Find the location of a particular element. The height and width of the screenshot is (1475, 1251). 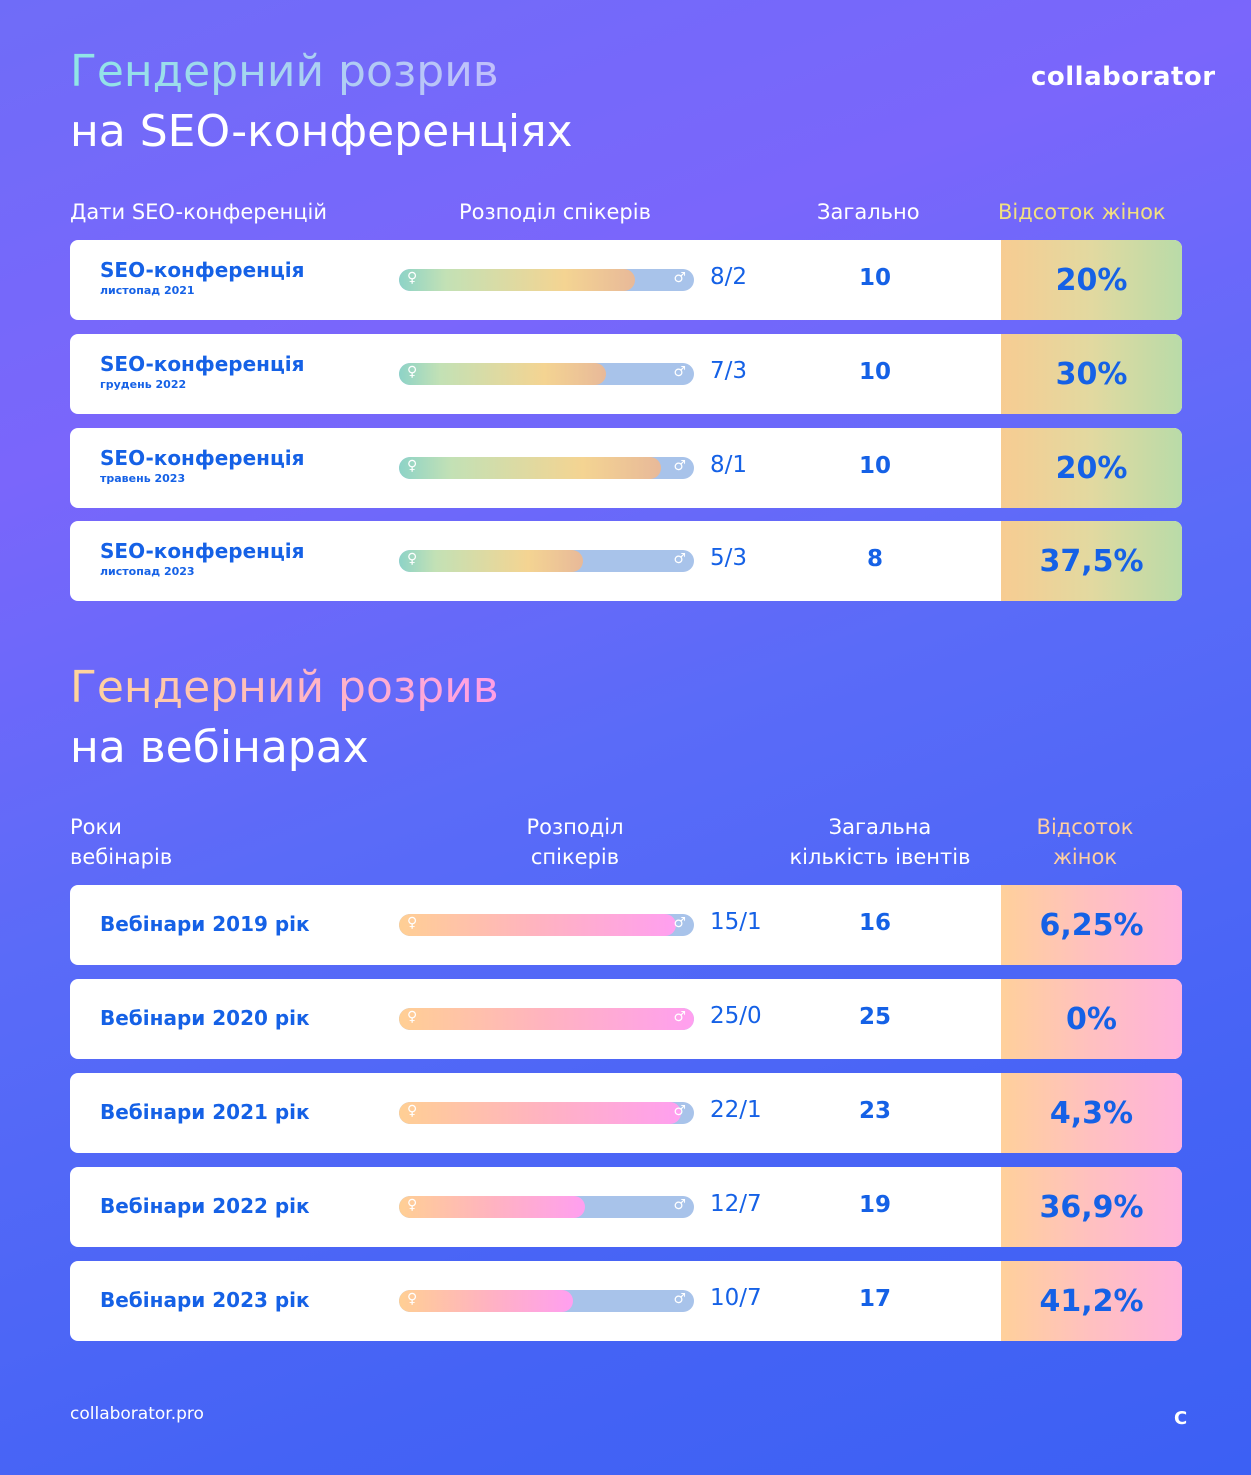

women-percent: 36,9% is located at coordinates (1091, 1207).